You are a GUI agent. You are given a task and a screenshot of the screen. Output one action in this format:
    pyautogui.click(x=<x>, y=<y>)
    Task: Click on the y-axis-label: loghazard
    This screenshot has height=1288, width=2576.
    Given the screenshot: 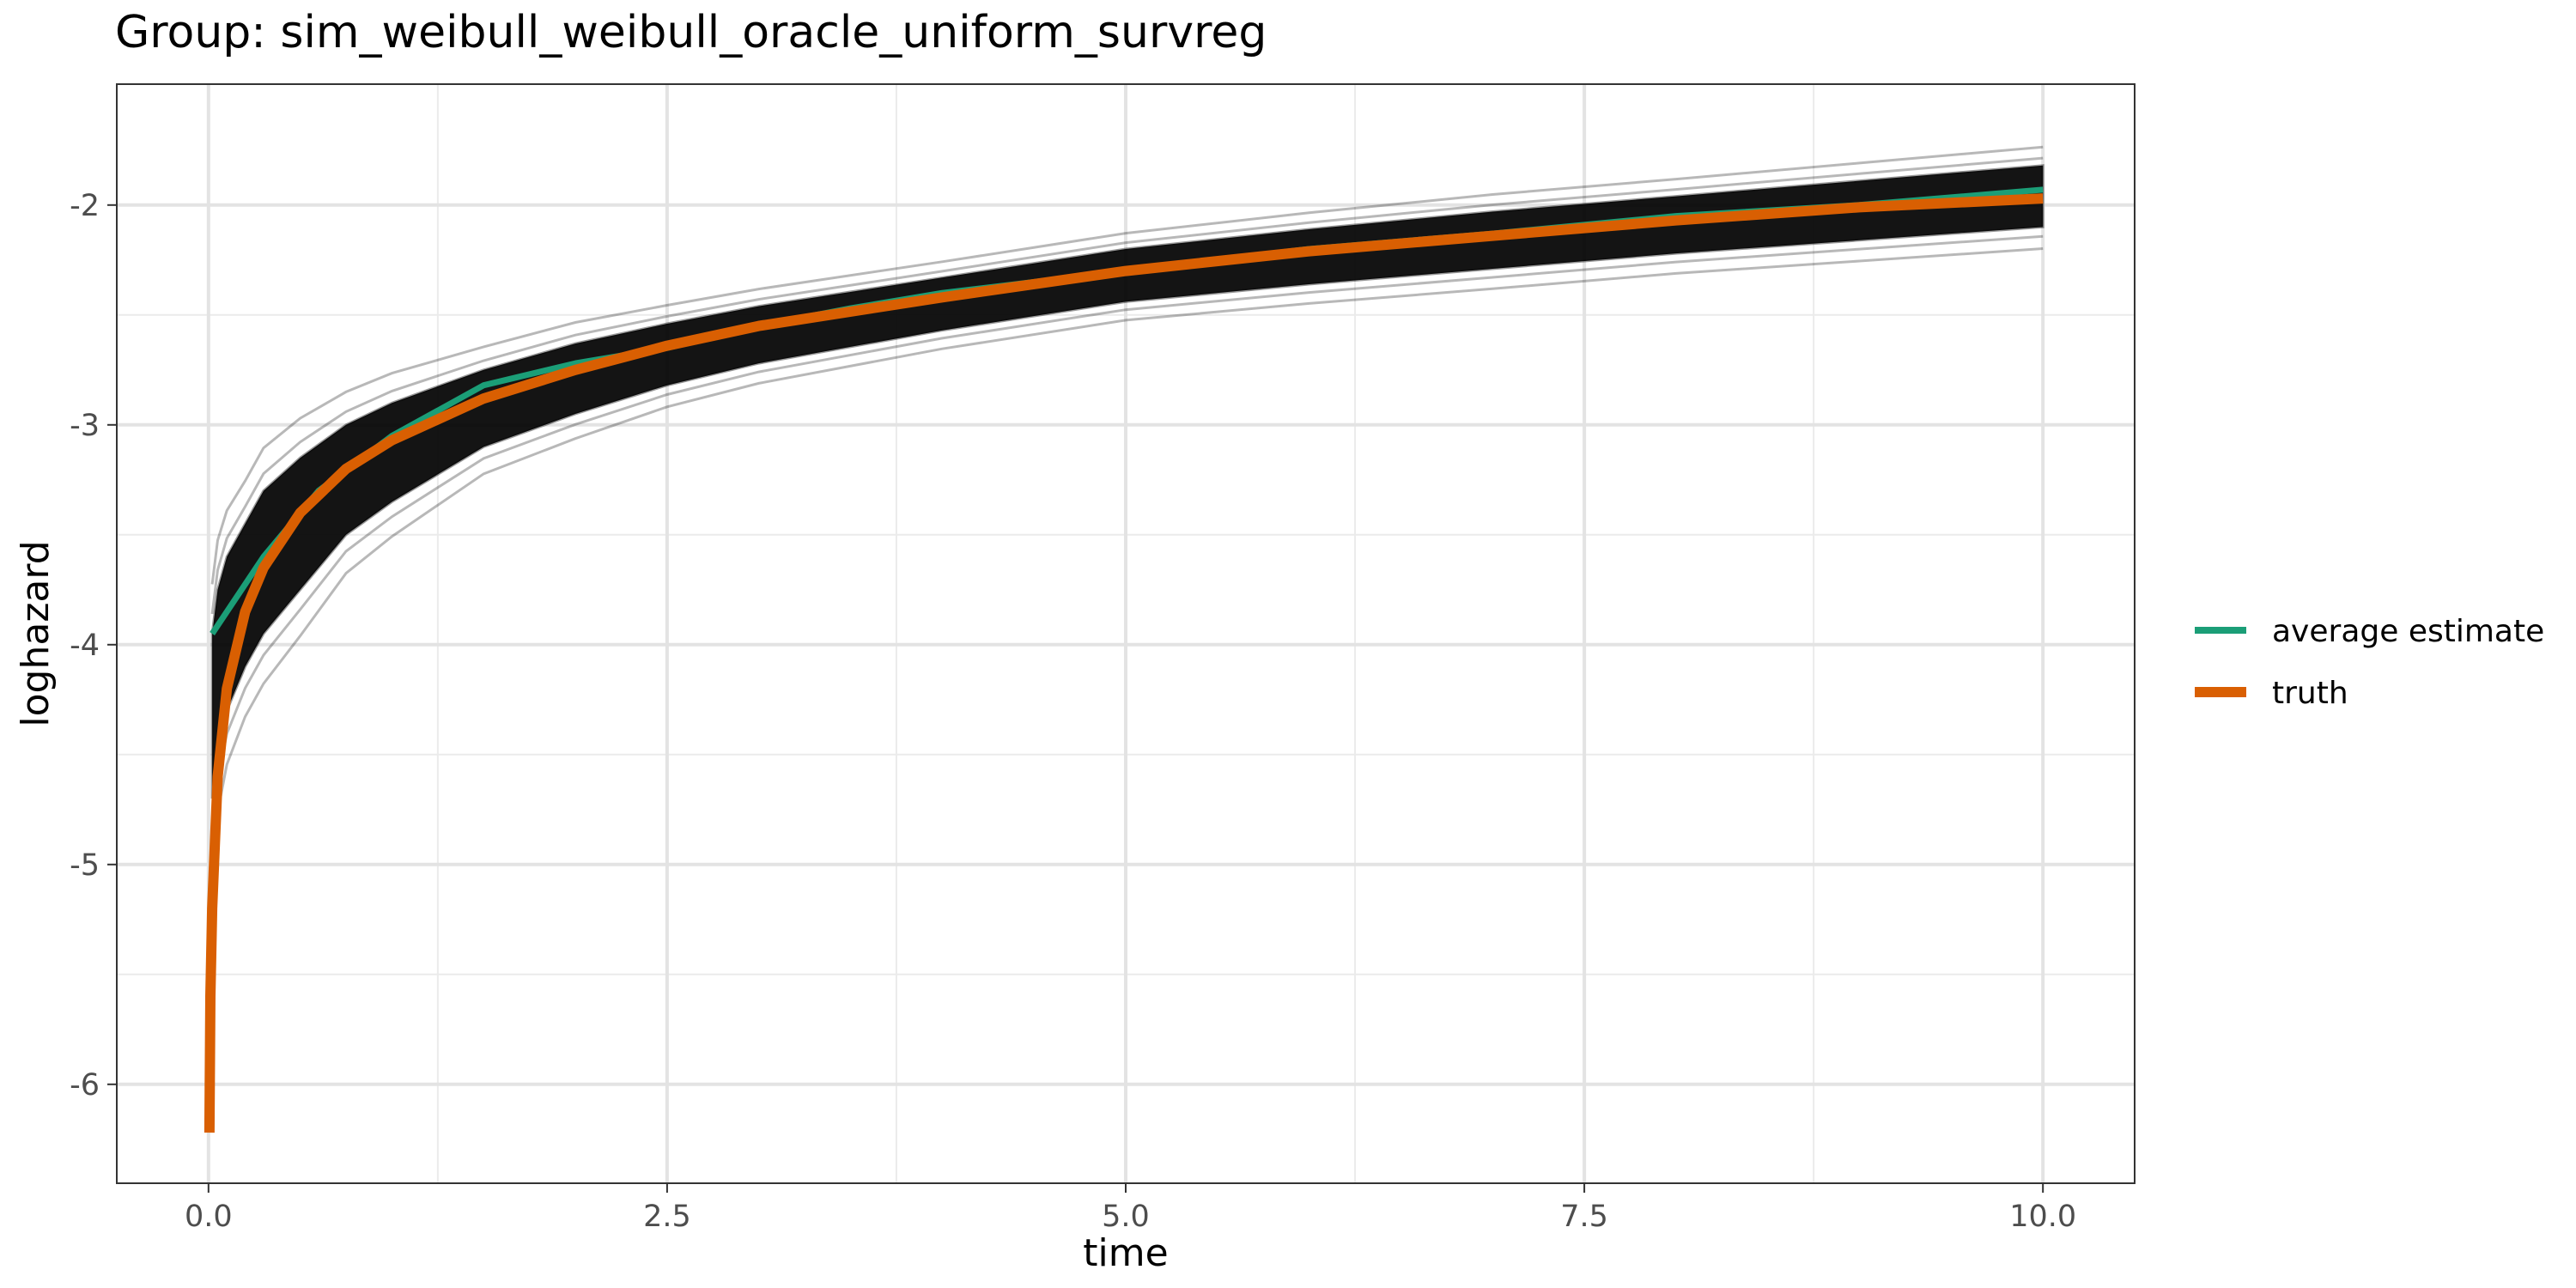 What is the action you would take?
    pyautogui.click(x=36, y=633)
    